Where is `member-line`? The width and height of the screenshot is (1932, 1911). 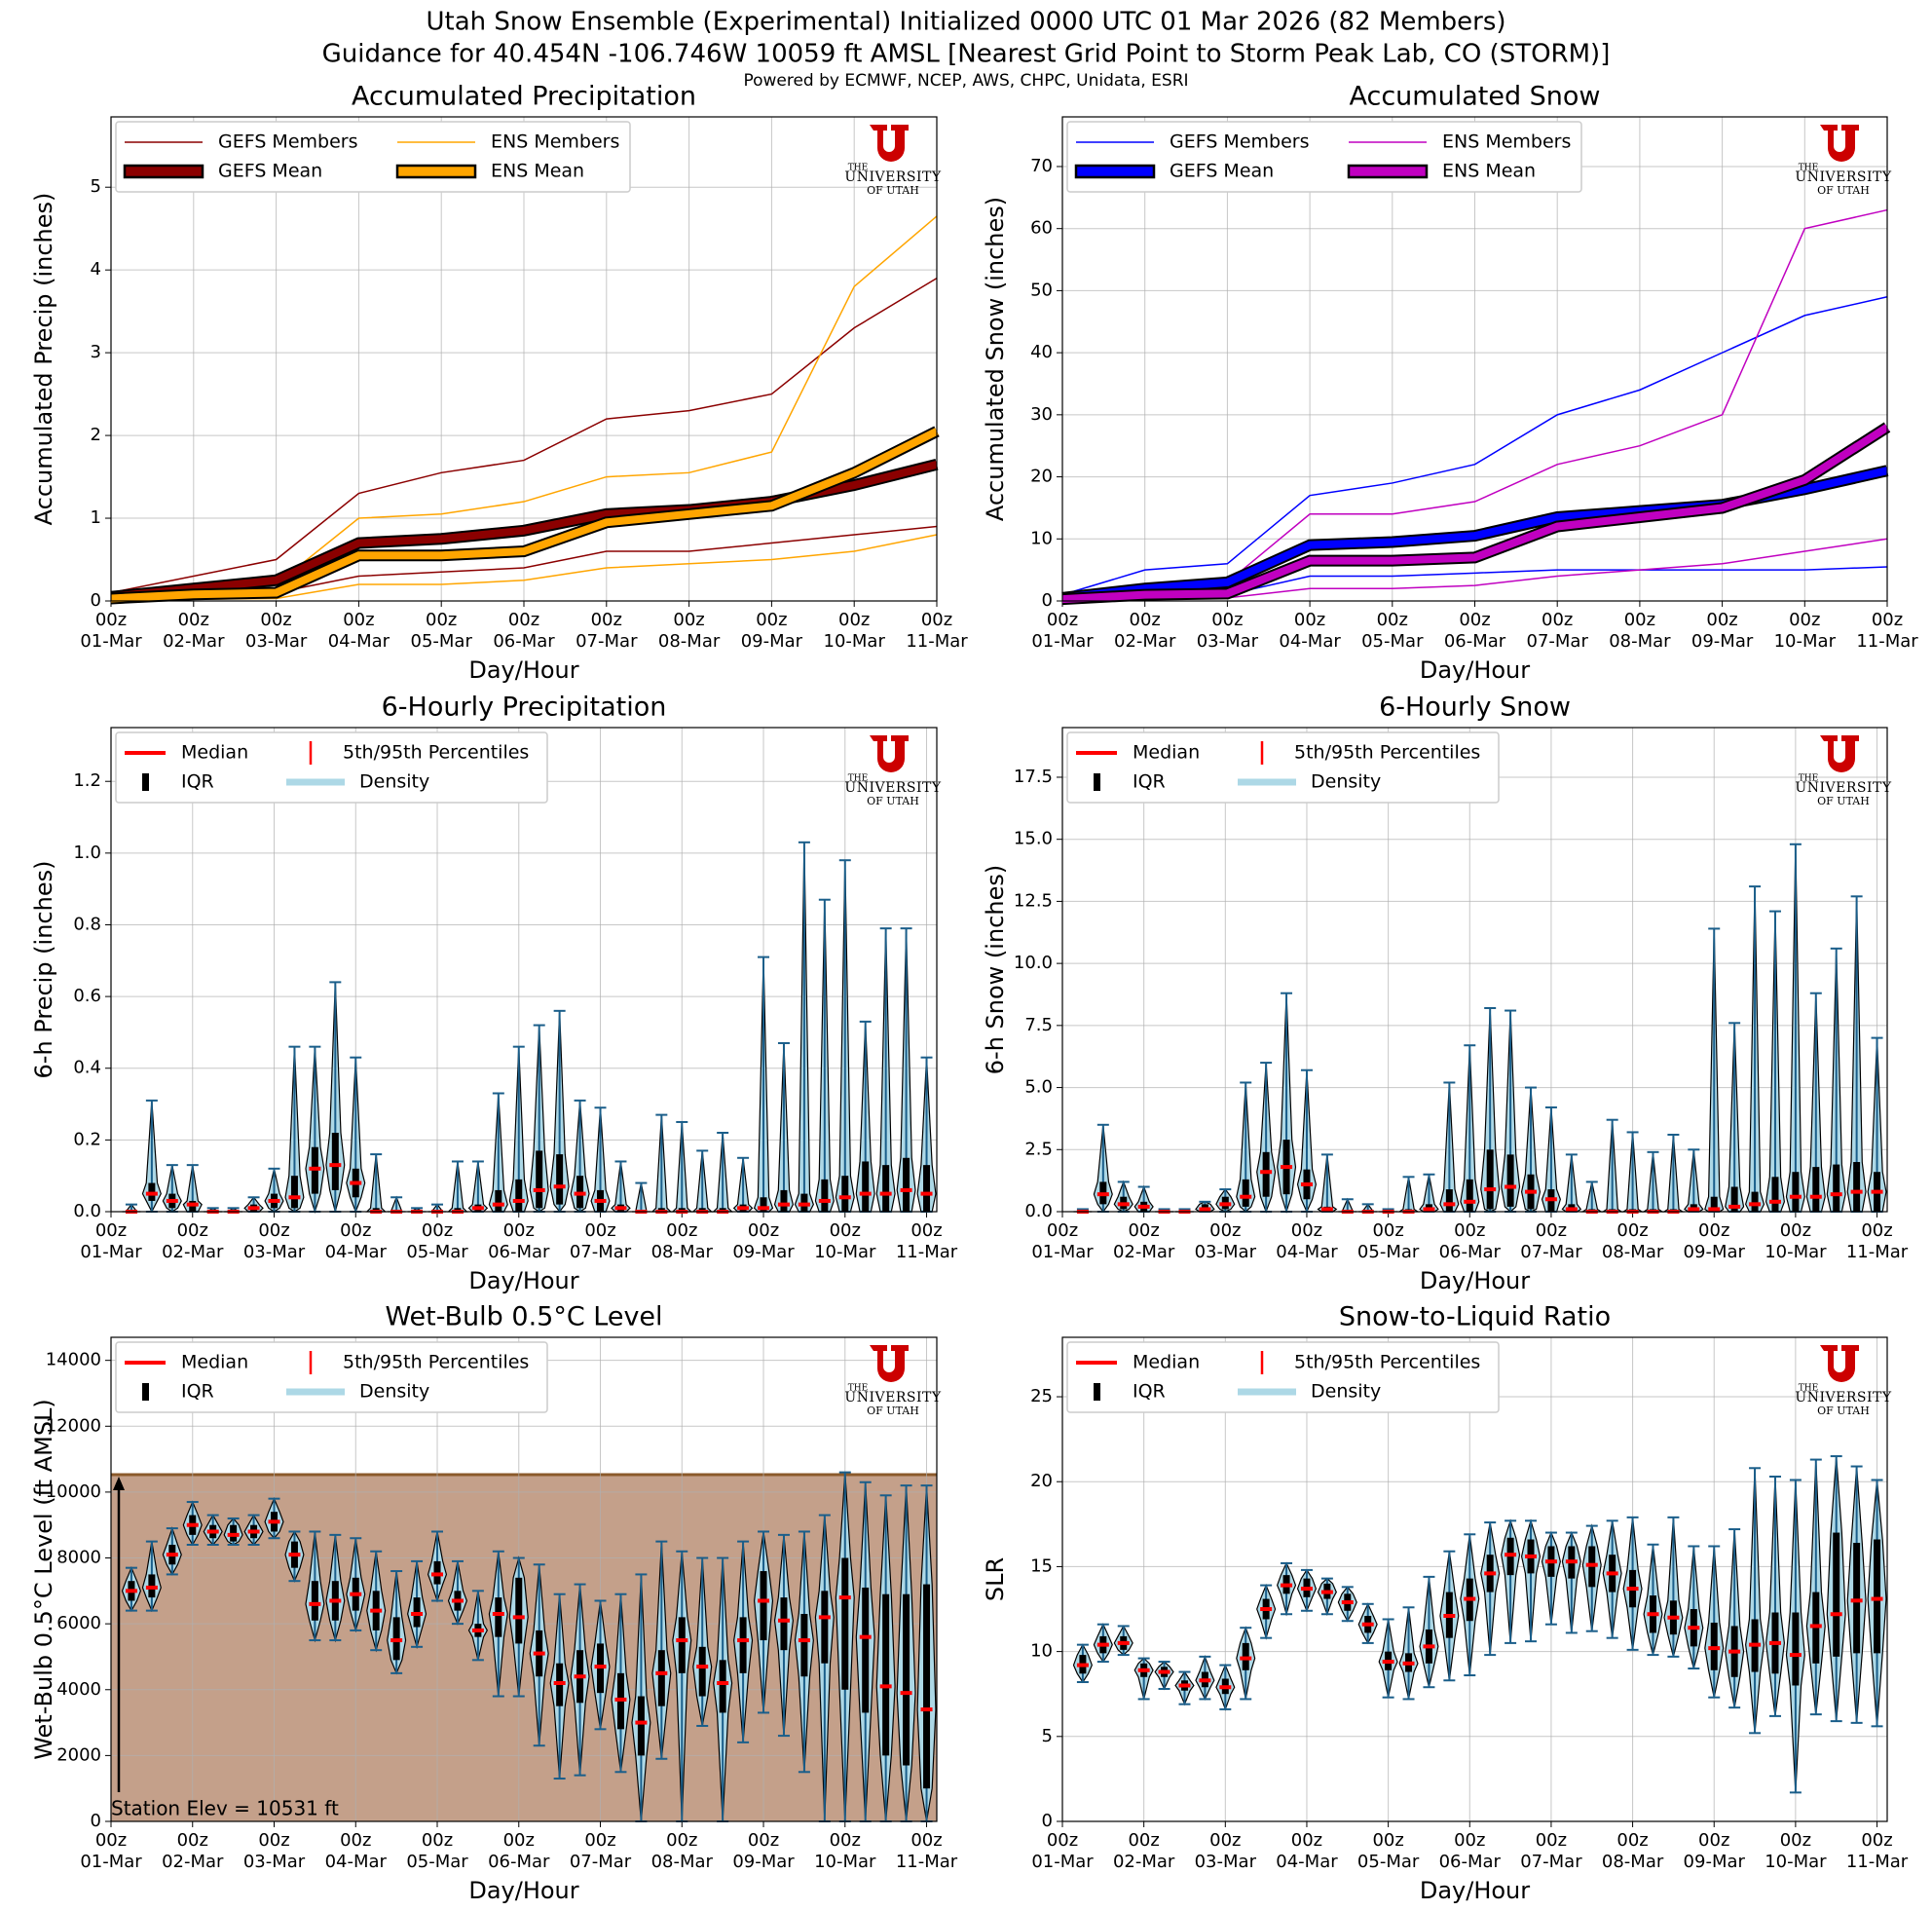
member-line is located at coordinates (1474, 446).